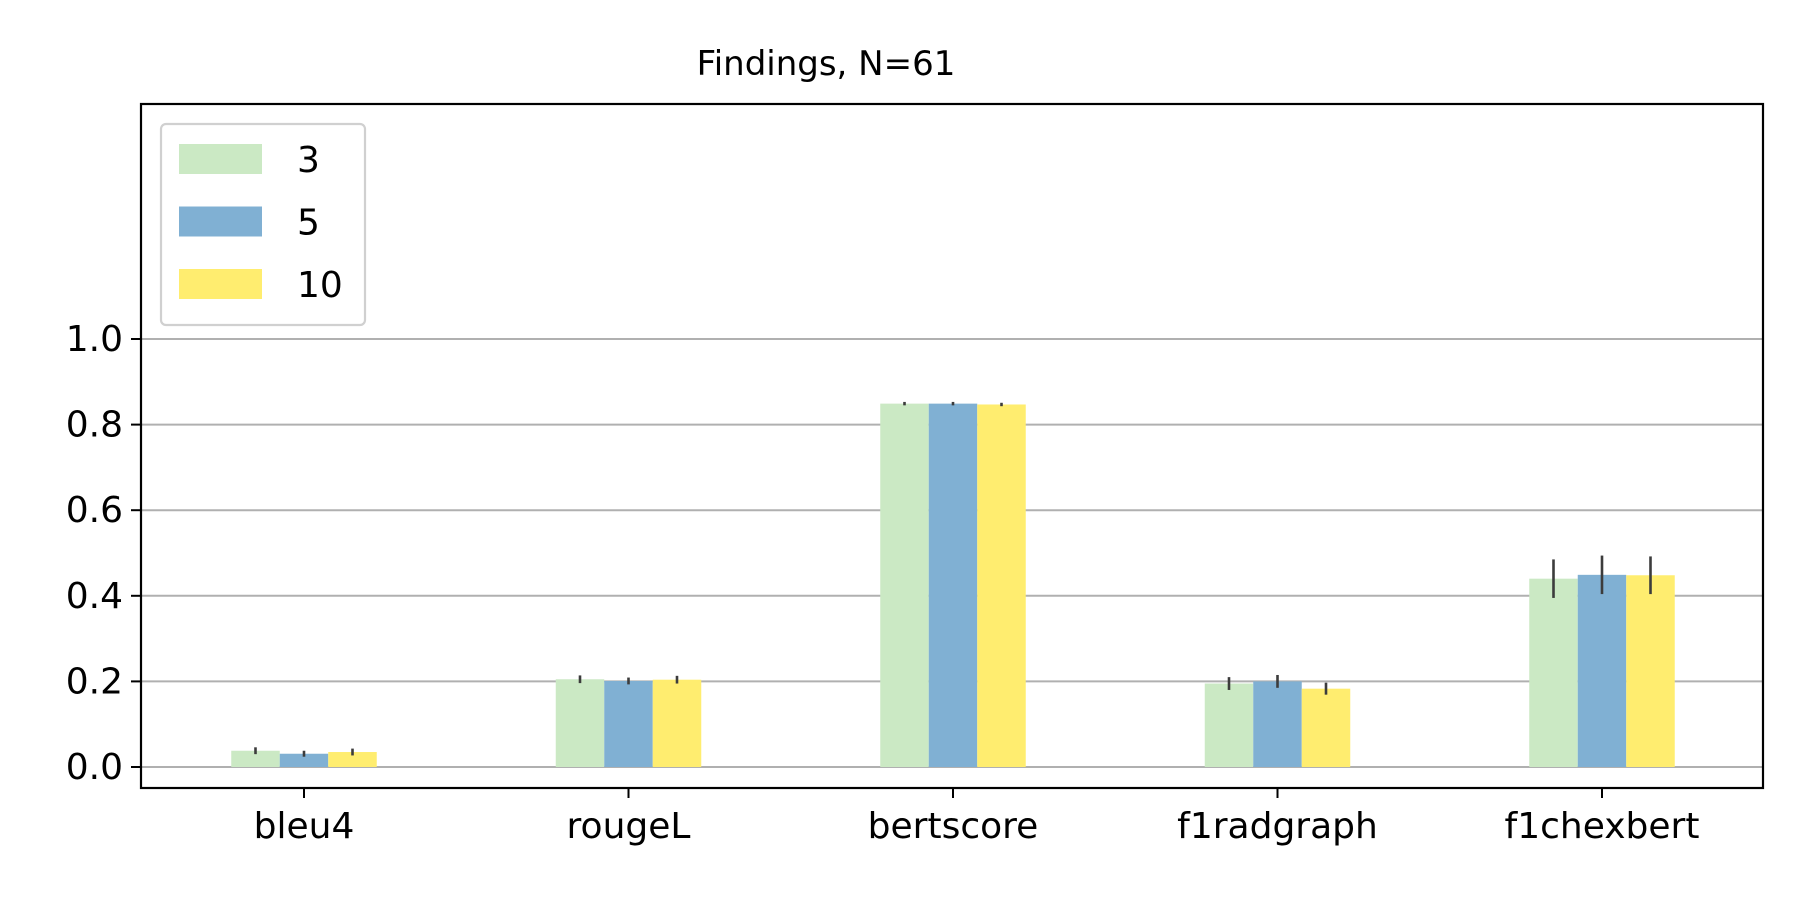 Image resolution: width=1800 pixels, height=900 pixels. Describe the element at coordinates (103, 553) in the screenshot. I see `y-axis-ticks: 0.0 0.2 0.4 0.6 0.8 1.0` at that location.